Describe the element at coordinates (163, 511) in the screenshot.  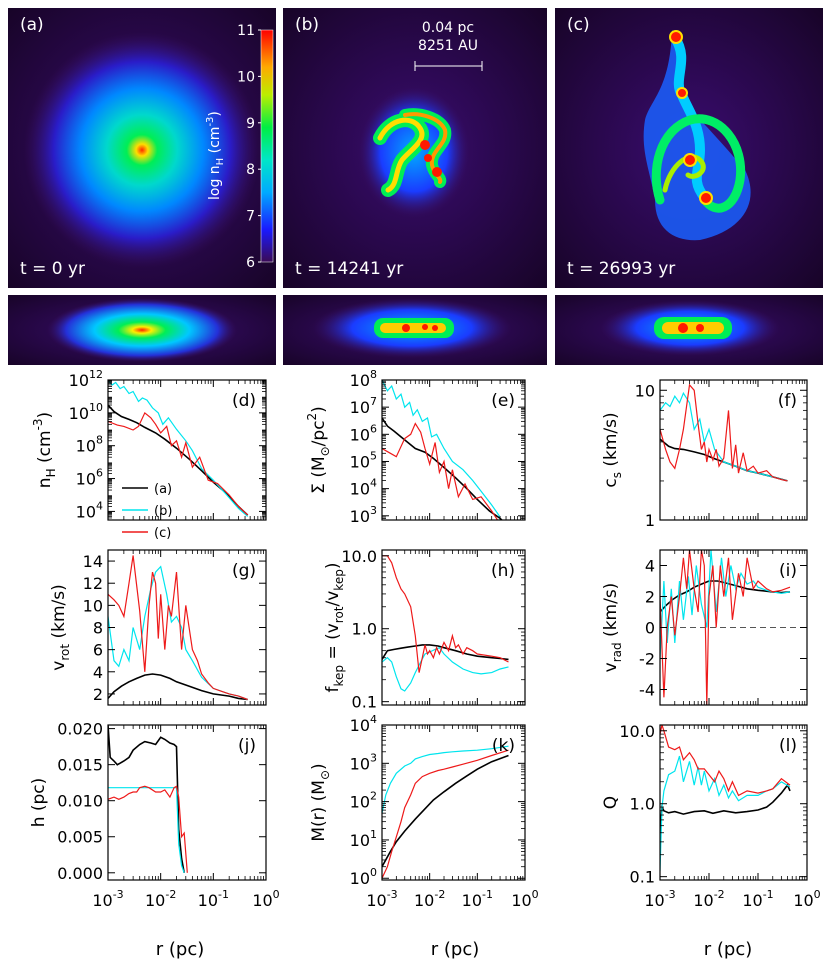
I see `legend-label-b: (b)` at that location.